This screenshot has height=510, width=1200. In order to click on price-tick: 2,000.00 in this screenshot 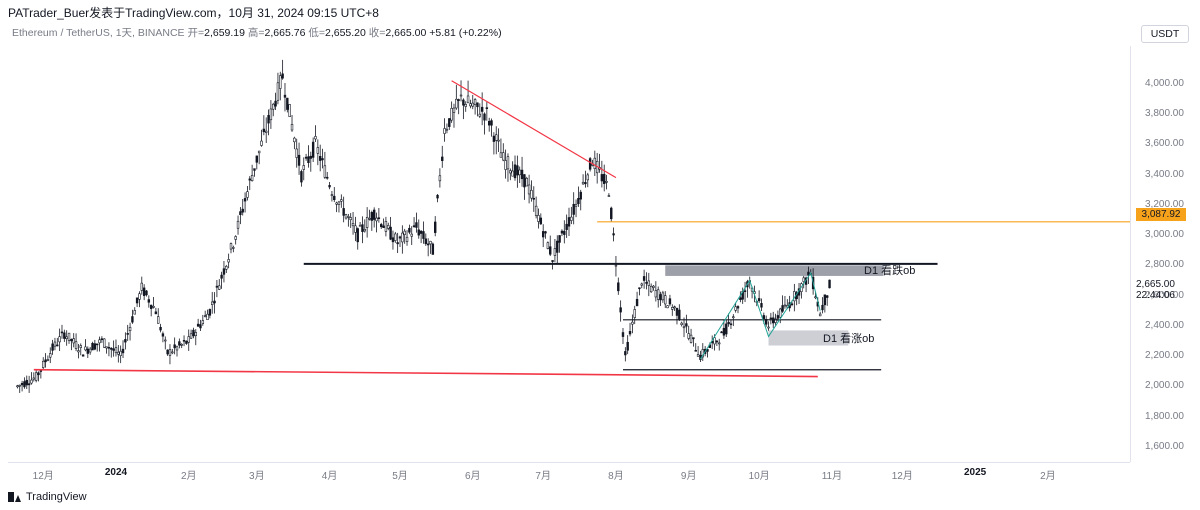, I will do `click(1164, 386)`.